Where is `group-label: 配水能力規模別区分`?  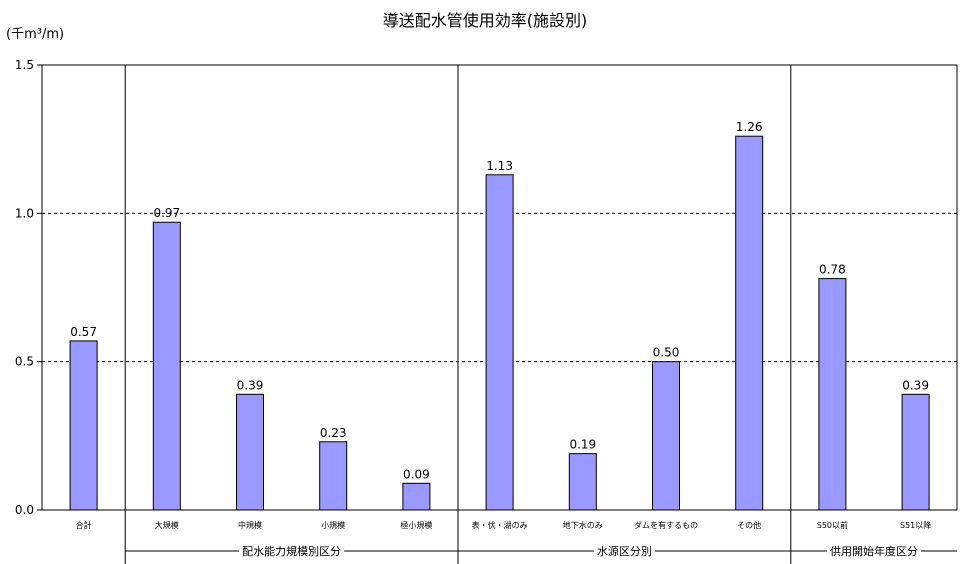
group-label: 配水能力規模別区分 is located at coordinates (291, 551).